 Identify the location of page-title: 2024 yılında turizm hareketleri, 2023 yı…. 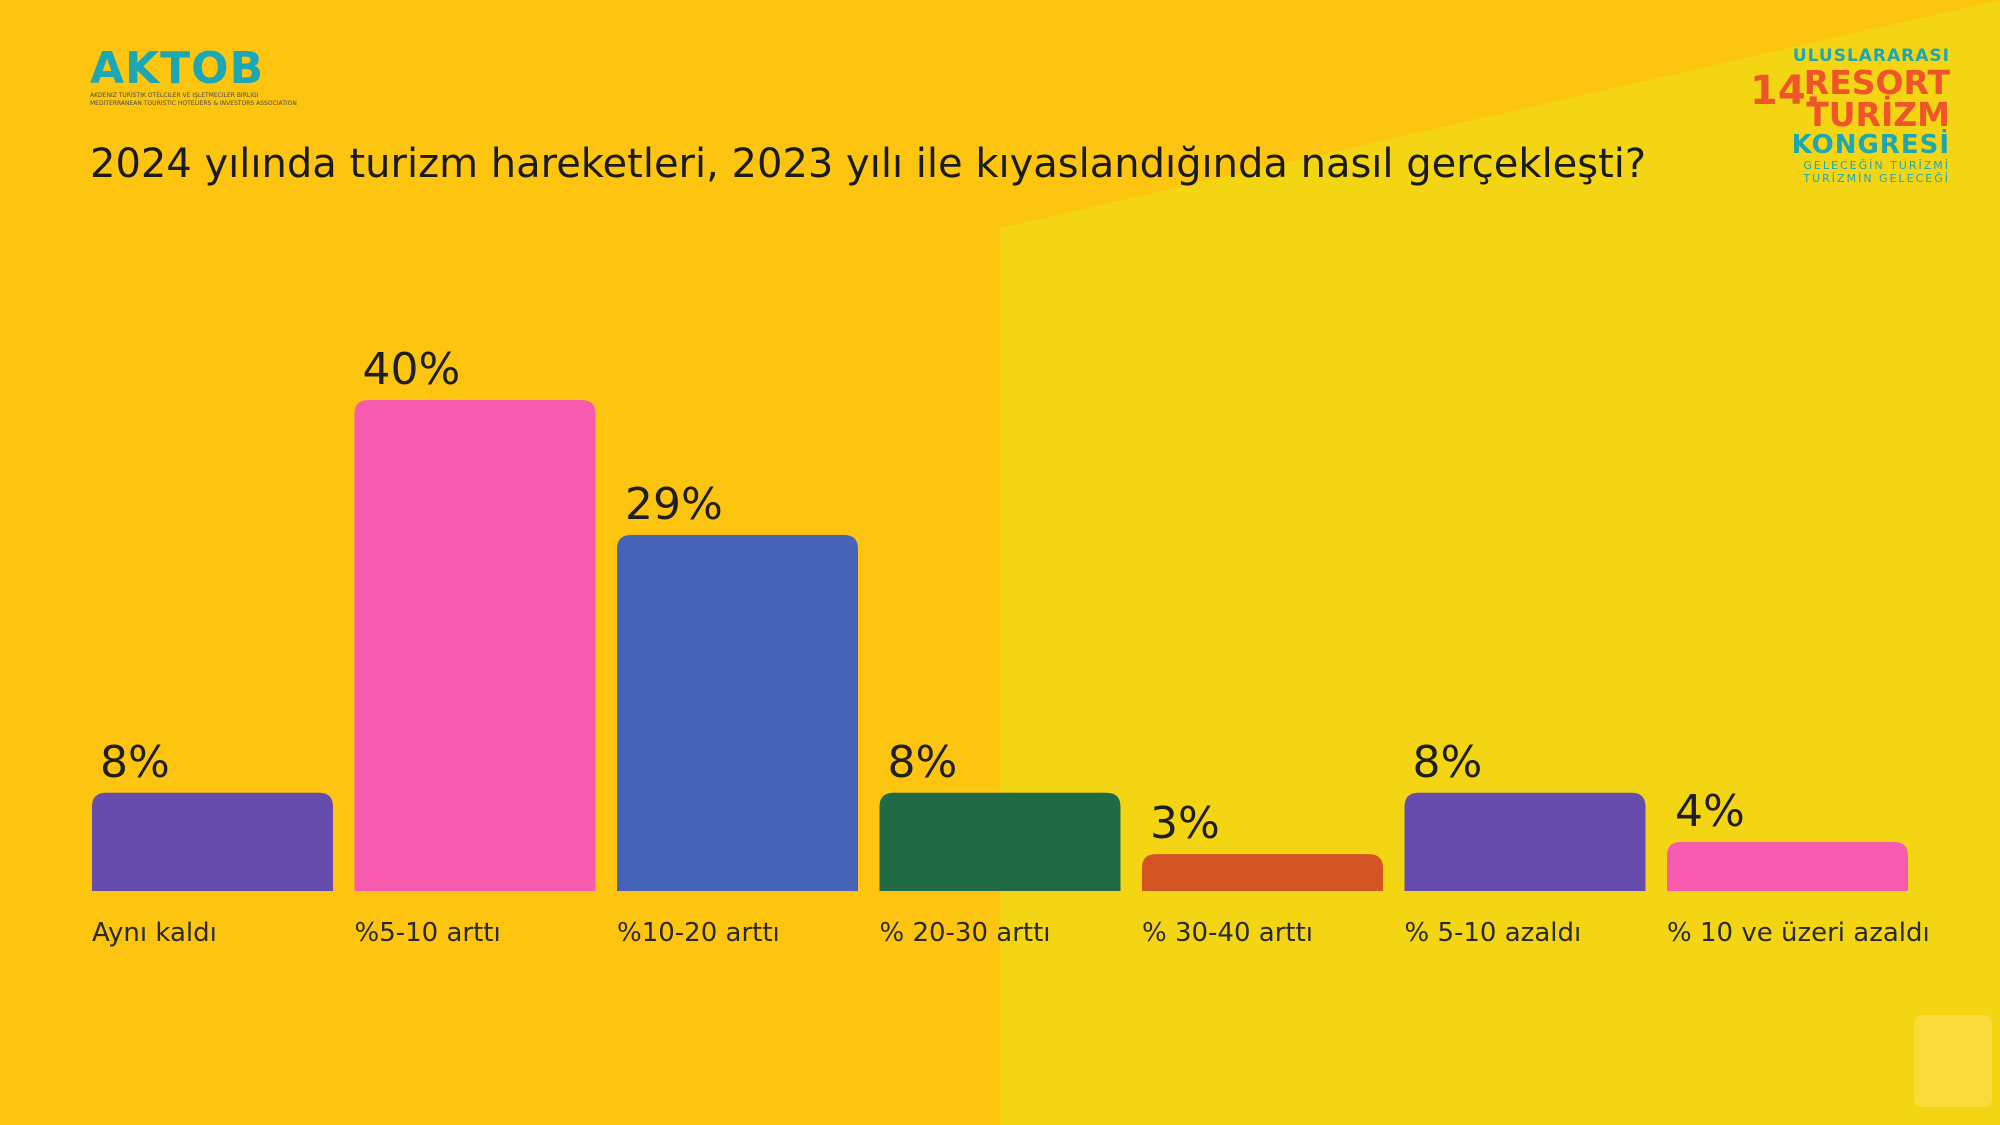
(868, 164).